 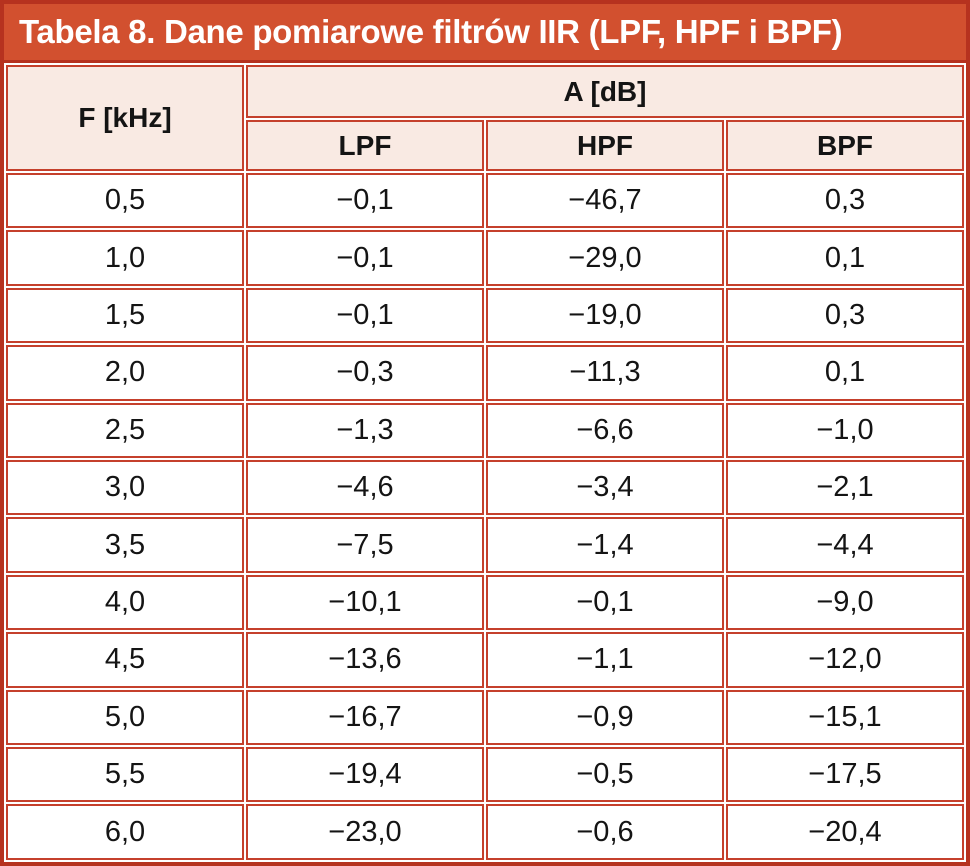 I want to click on hpf-value-cell: −1,1, so click(x=605, y=660).